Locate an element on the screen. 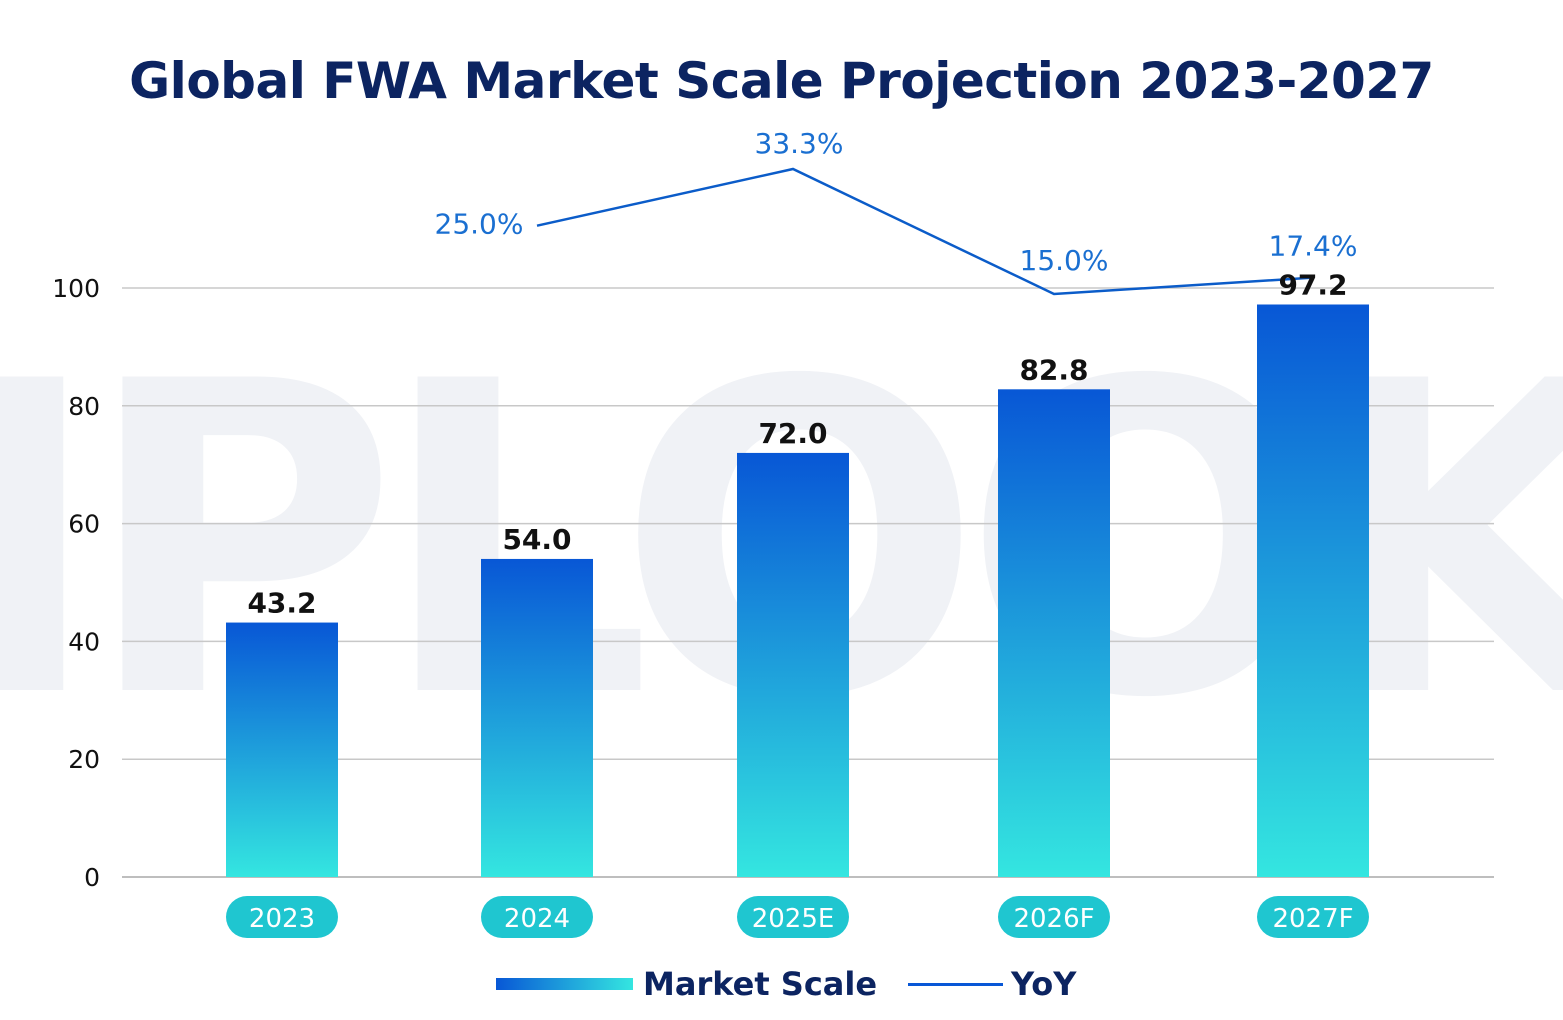 The image size is (1563, 1020). x-tick-label: 2027F is located at coordinates (1312, 919).